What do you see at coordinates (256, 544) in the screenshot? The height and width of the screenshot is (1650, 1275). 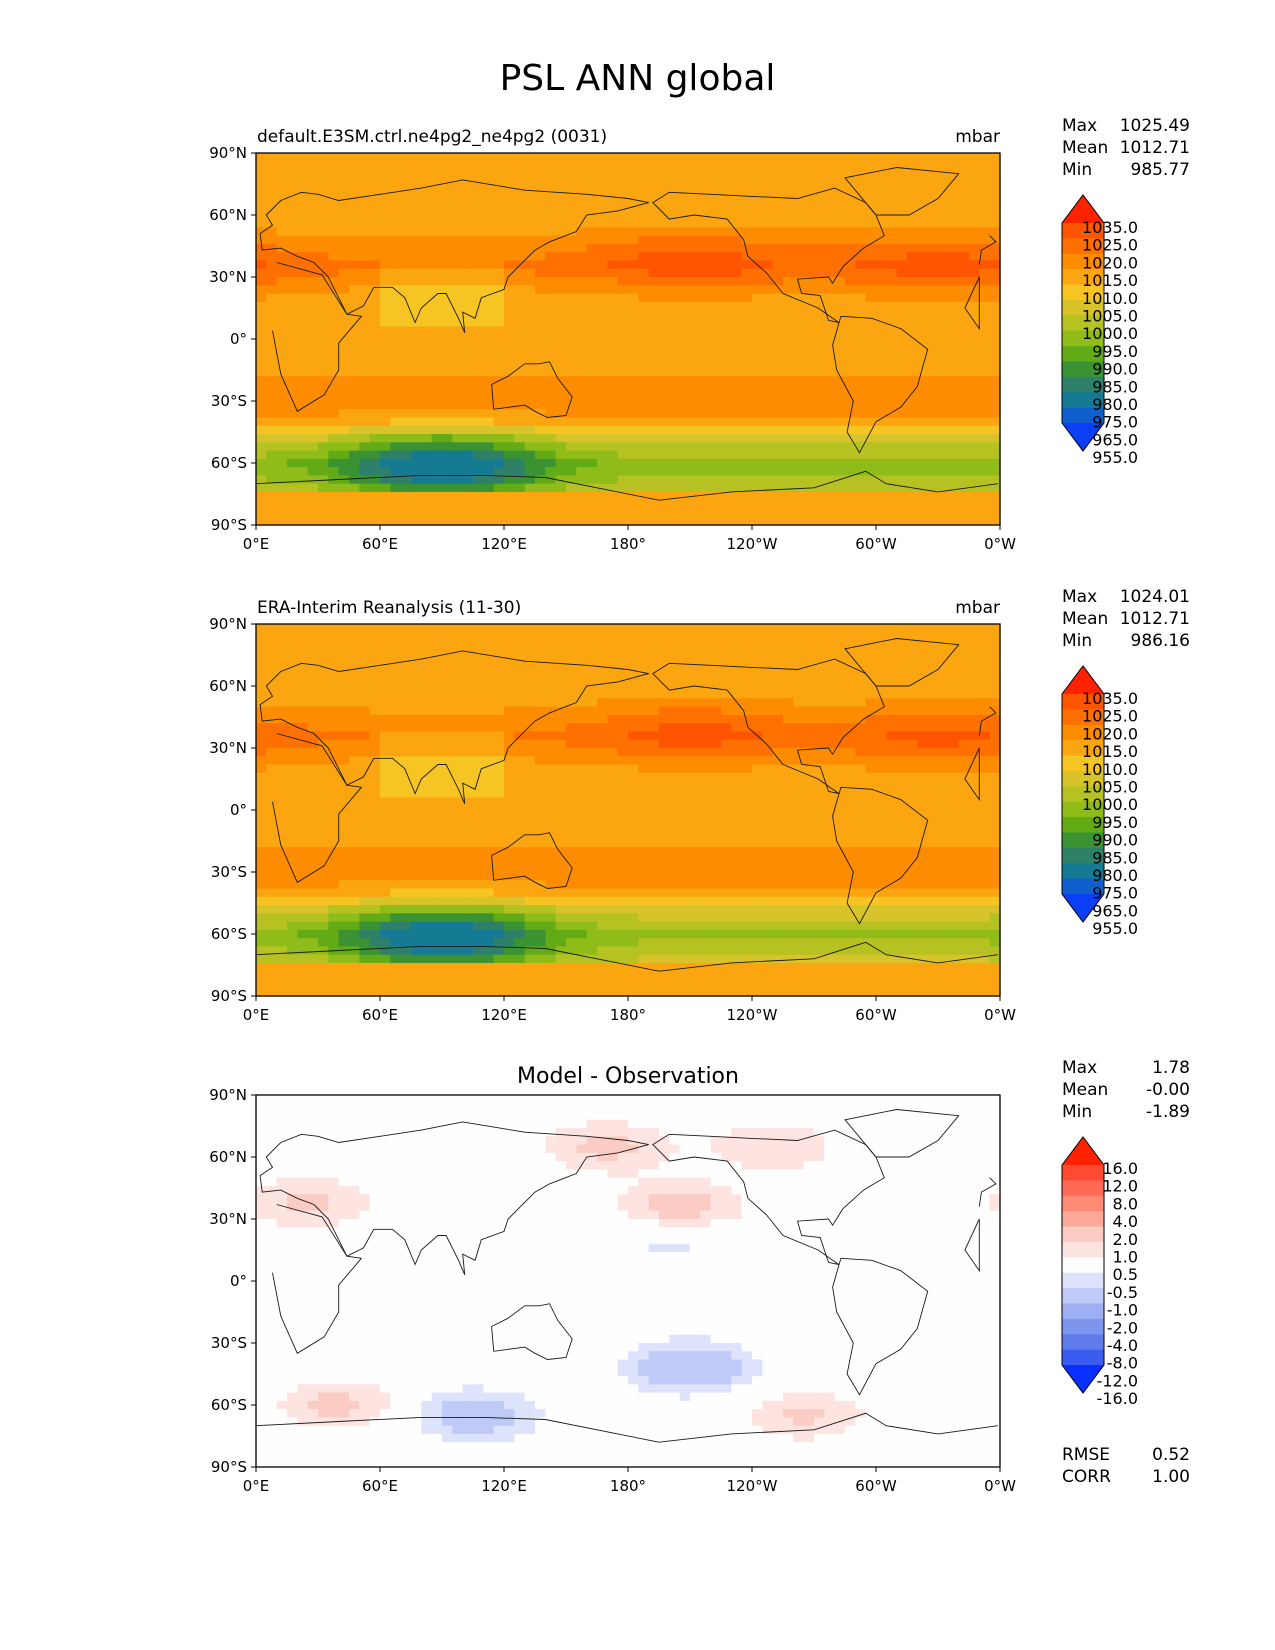 I see `lon-tick-label: 0°E` at bounding box center [256, 544].